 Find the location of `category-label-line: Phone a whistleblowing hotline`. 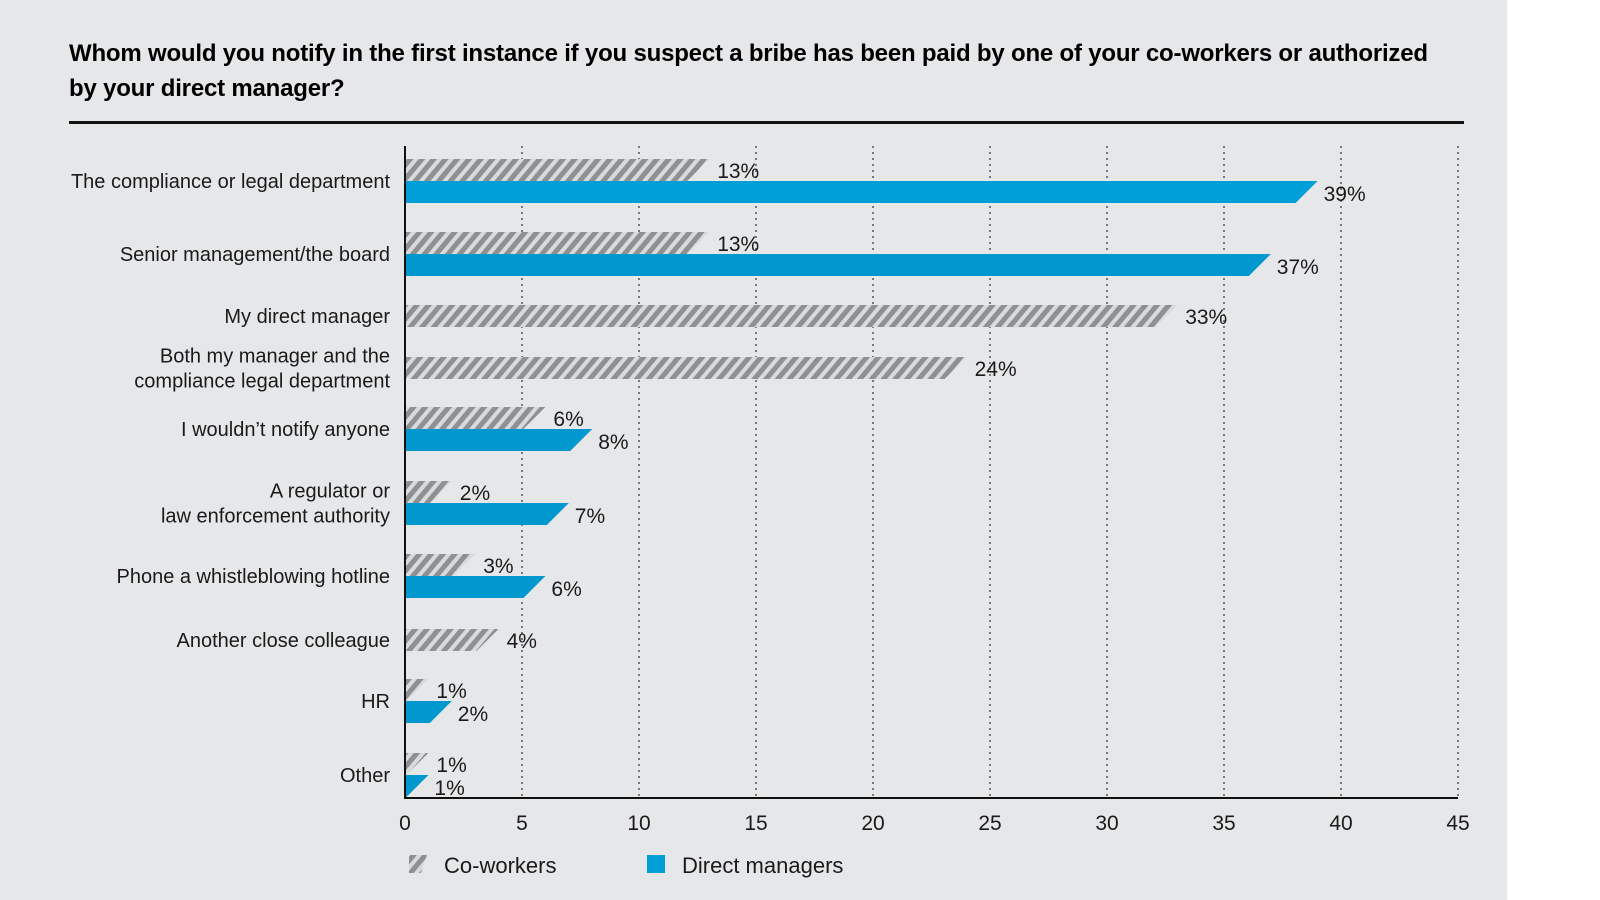

category-label-line: Phone a whistleblowing hotline is located at coordinates (253, 577).